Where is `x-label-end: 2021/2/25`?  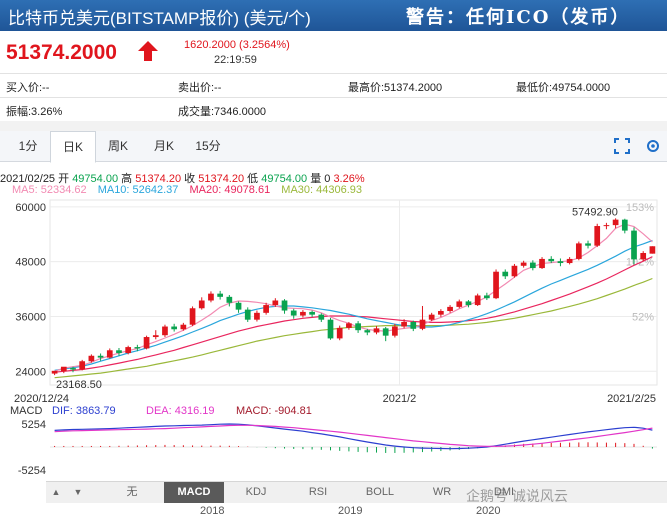 x-label-end: 2021/2/25 is located at coordinates (631, 399).